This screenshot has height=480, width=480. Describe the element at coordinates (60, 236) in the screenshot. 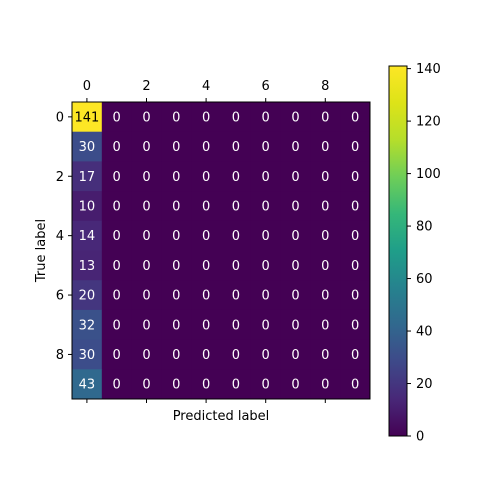

I see `y-tick-label: 4` at that location.